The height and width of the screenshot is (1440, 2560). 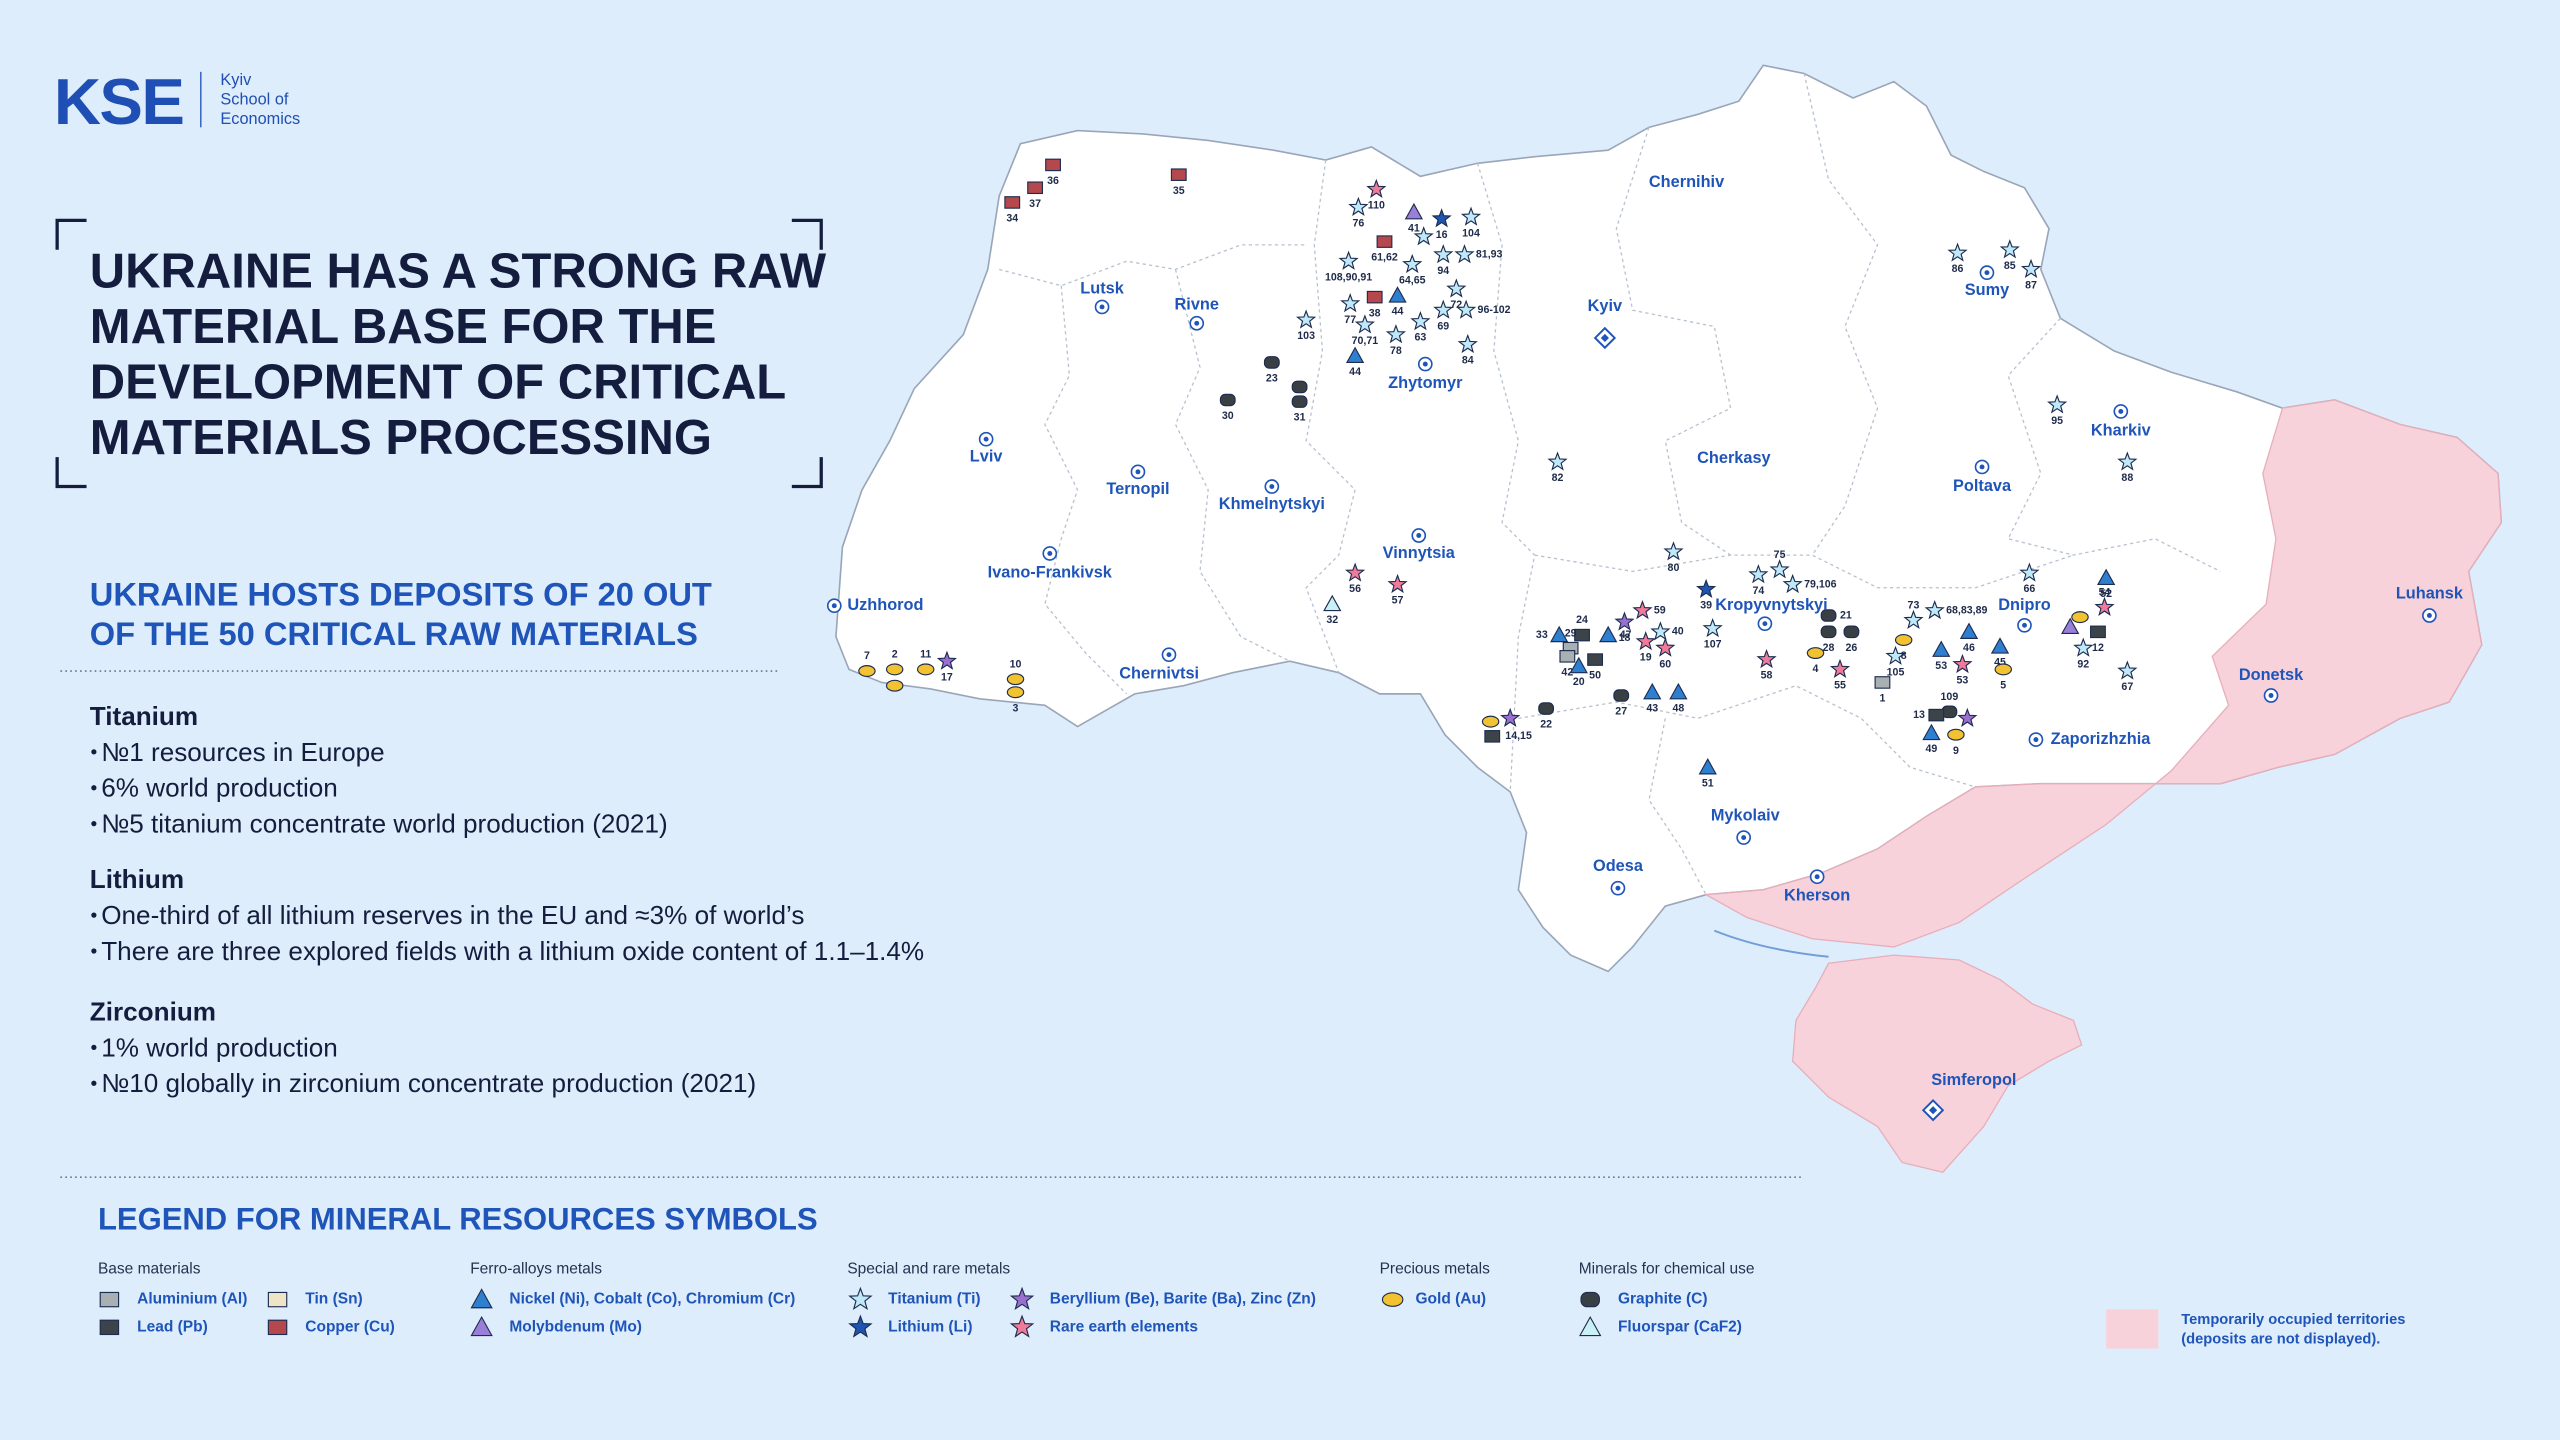 What do you see at coordinates (2101, 739) in the screenshot?
I see `city-label: Zaporizhzhia` at bounding box center [2101, 739].